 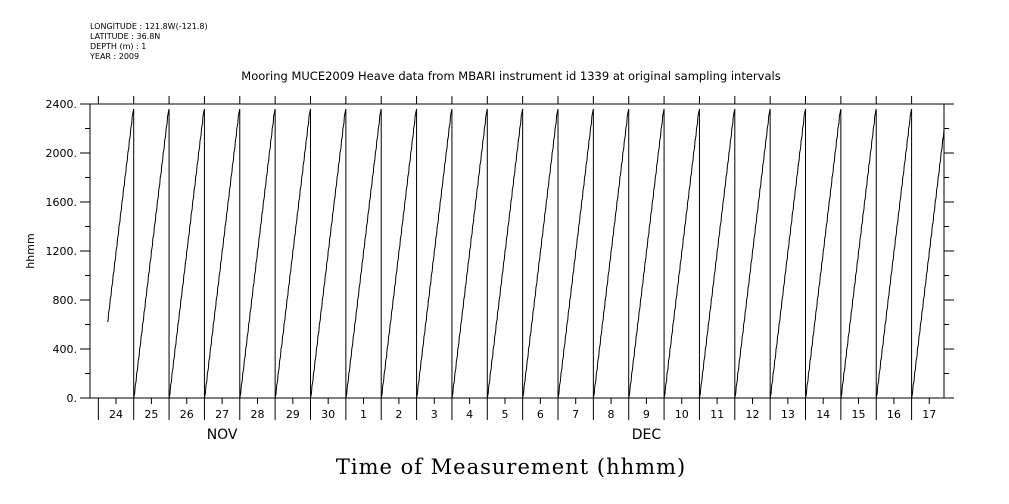 What do you see at coordinates (30, 250) in the screenshot?
I see `y-axis-label: hhmm` at bounding box center [30, 250].